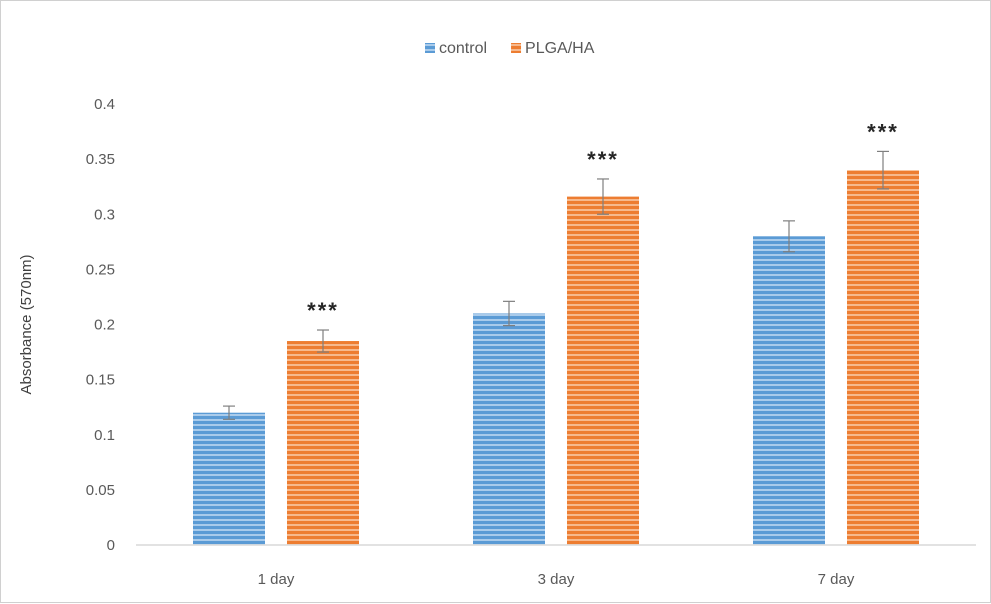  I want to click on legend-item-control: control, so click(456, 48).